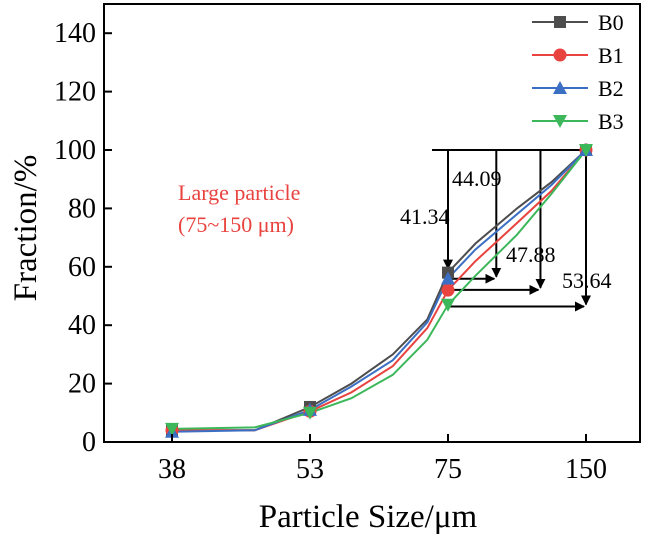 This screenshot has height=540, width=658. What do you see at coordinates (75, 33) in the screenshot?
I see `y-tick-label-7: 140` at bounding box center [75, 33].